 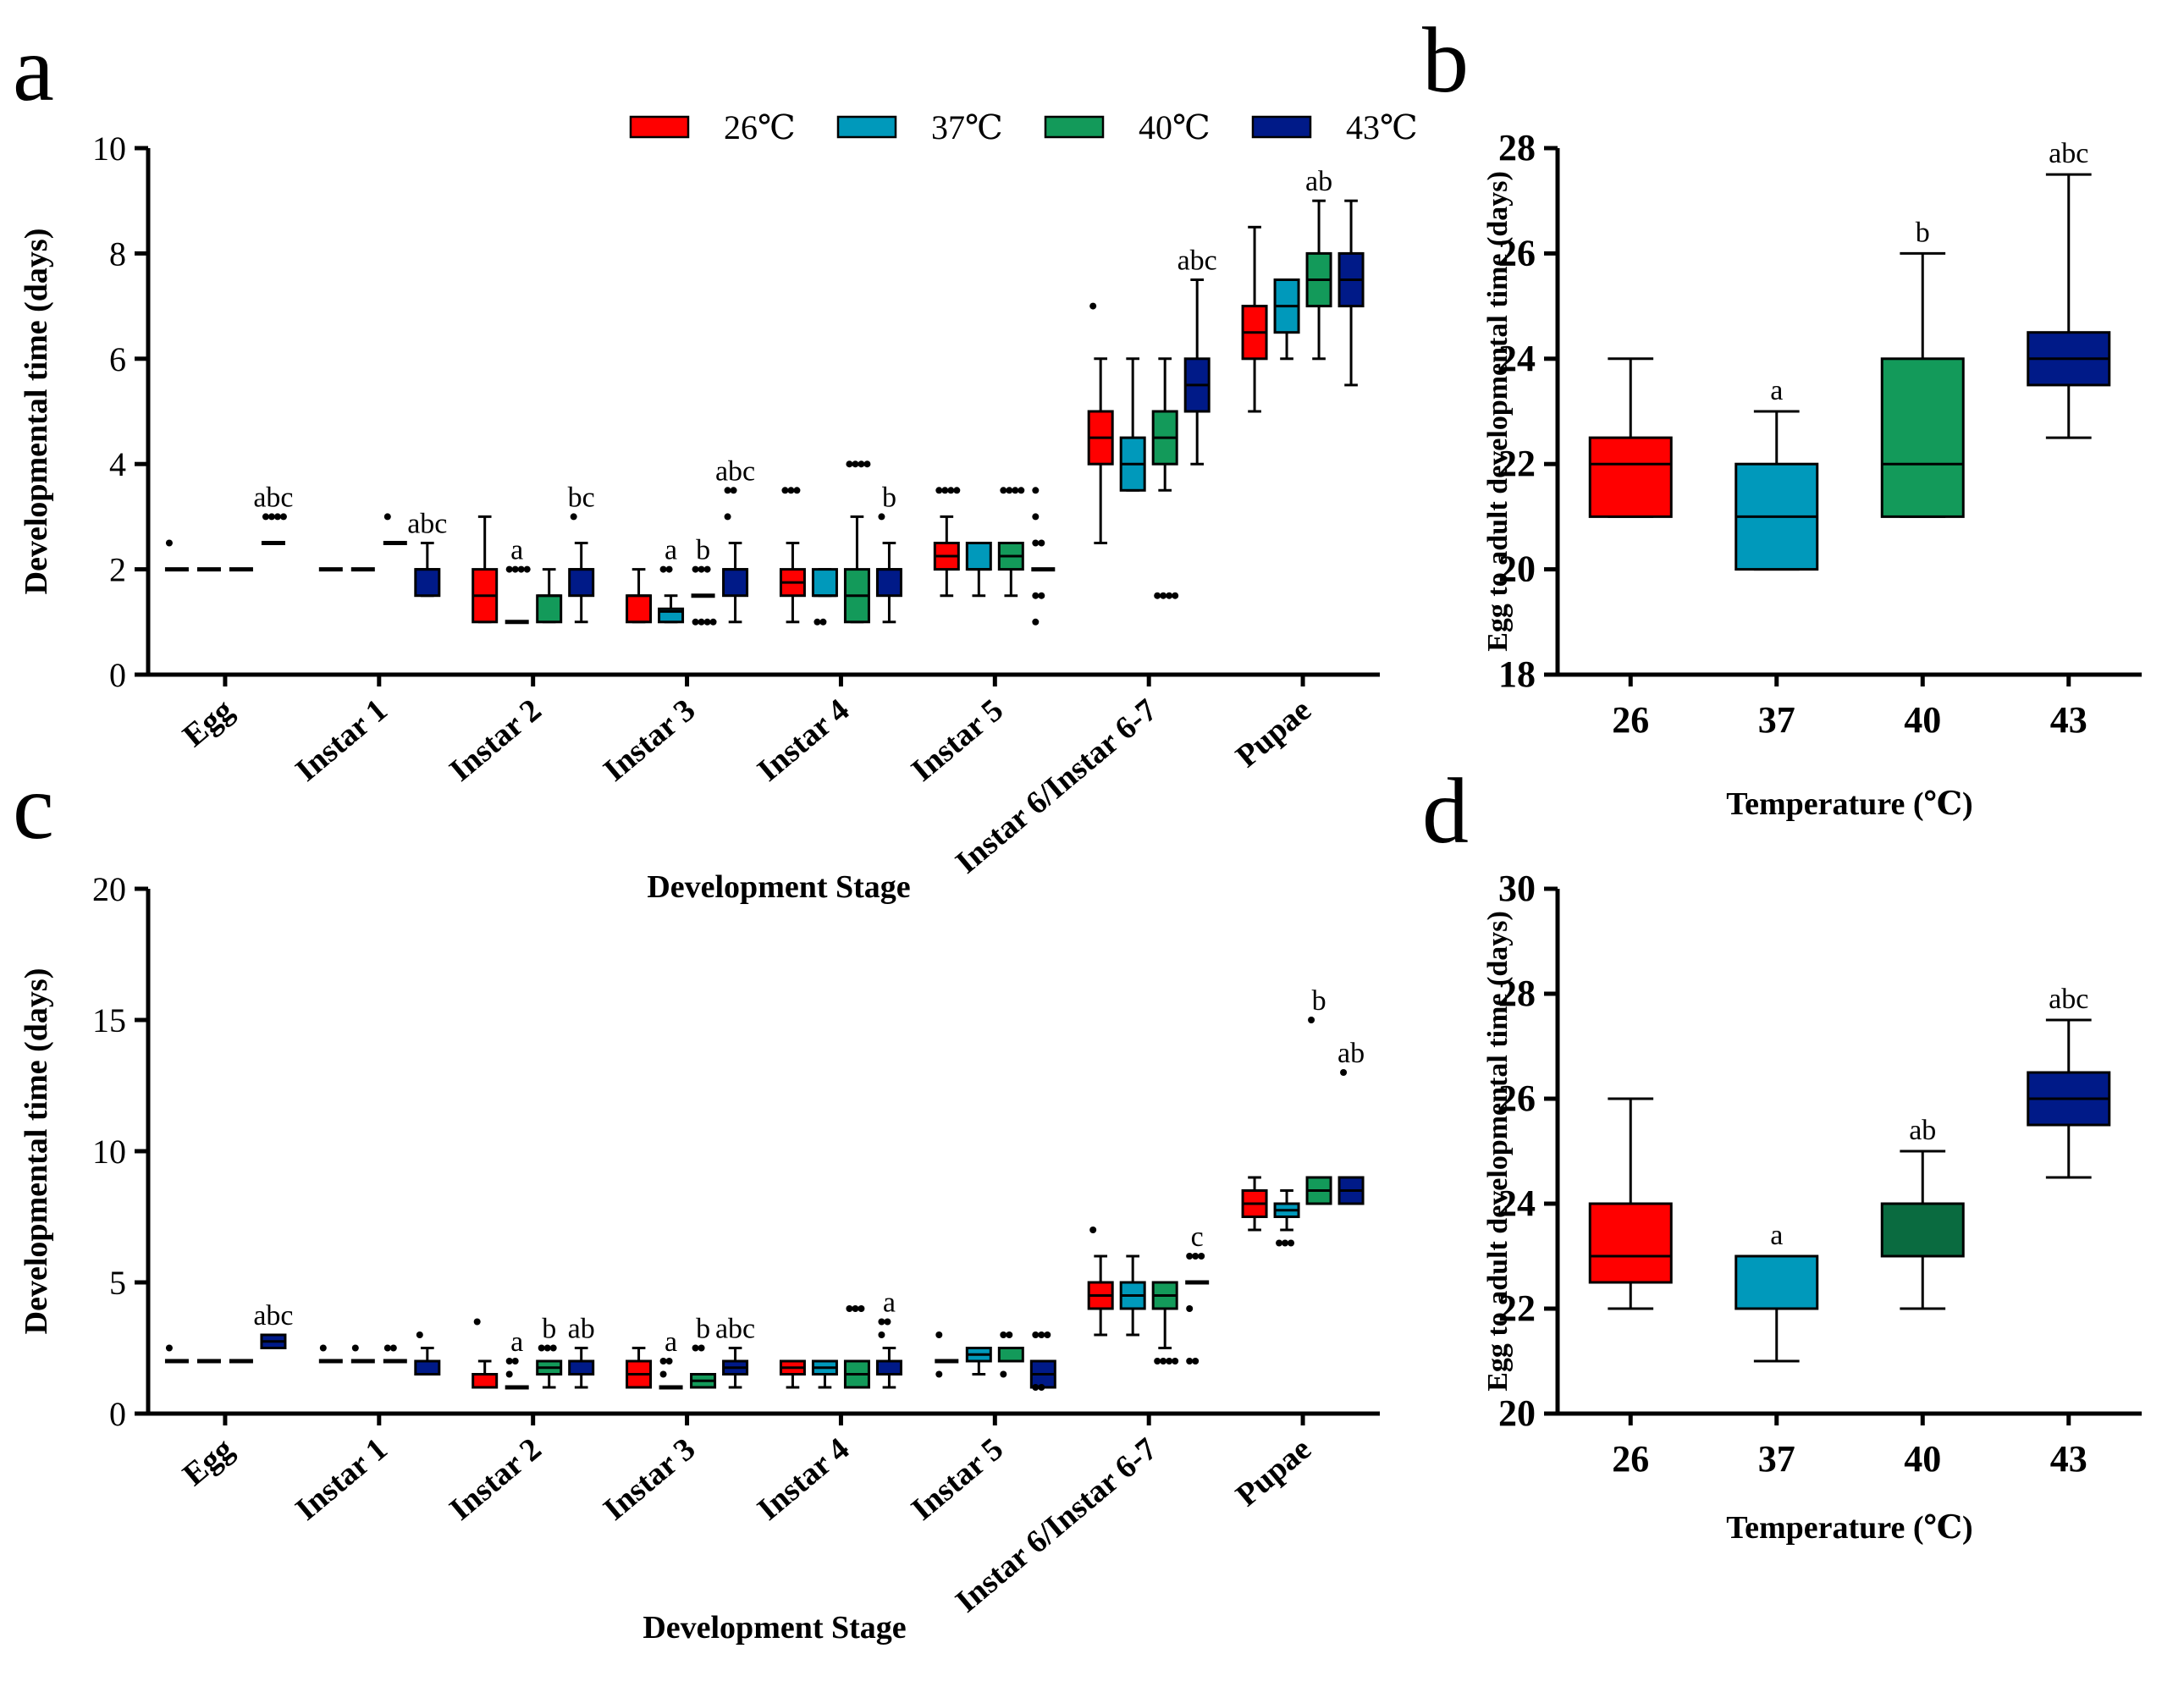 What do you see at coordinates (639, 609) in the screenshot?
I see `box-3-0-box` at bounding box center [639, 609].